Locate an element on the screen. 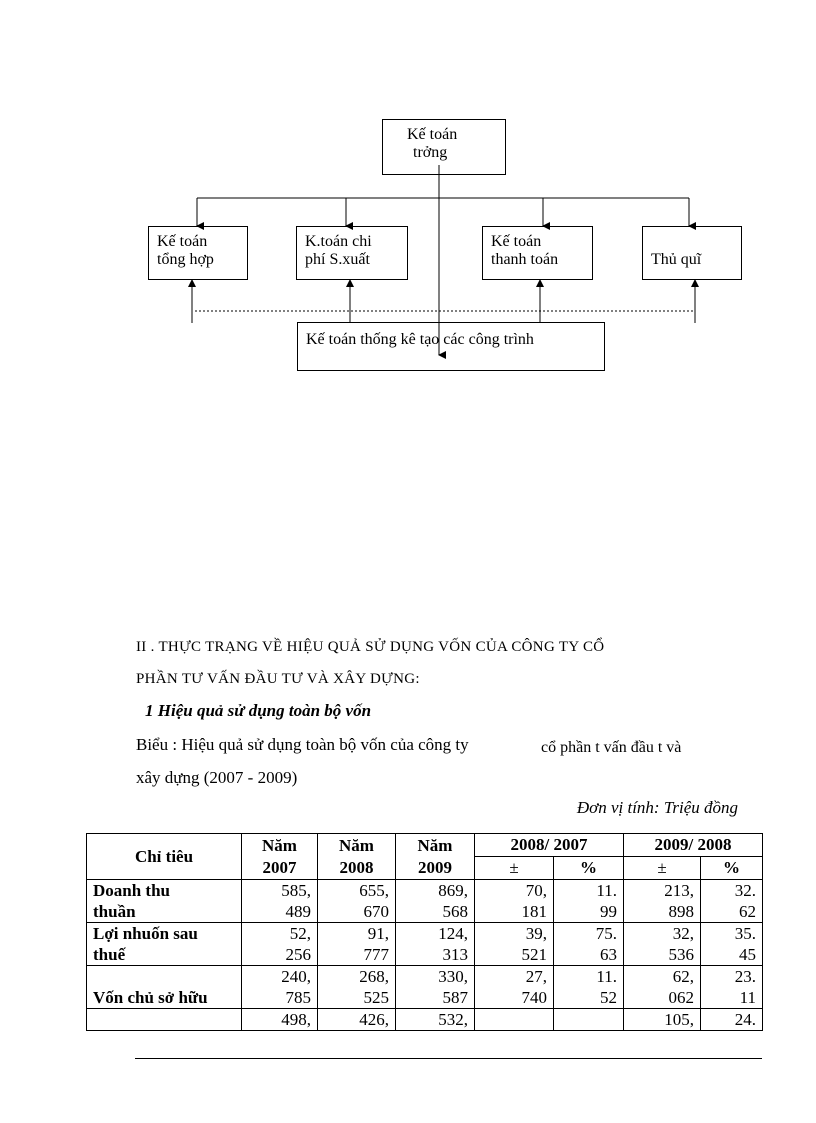  chart-box-general-accounting: Kế toán tổng hợp is located at coordinates (198, 253).